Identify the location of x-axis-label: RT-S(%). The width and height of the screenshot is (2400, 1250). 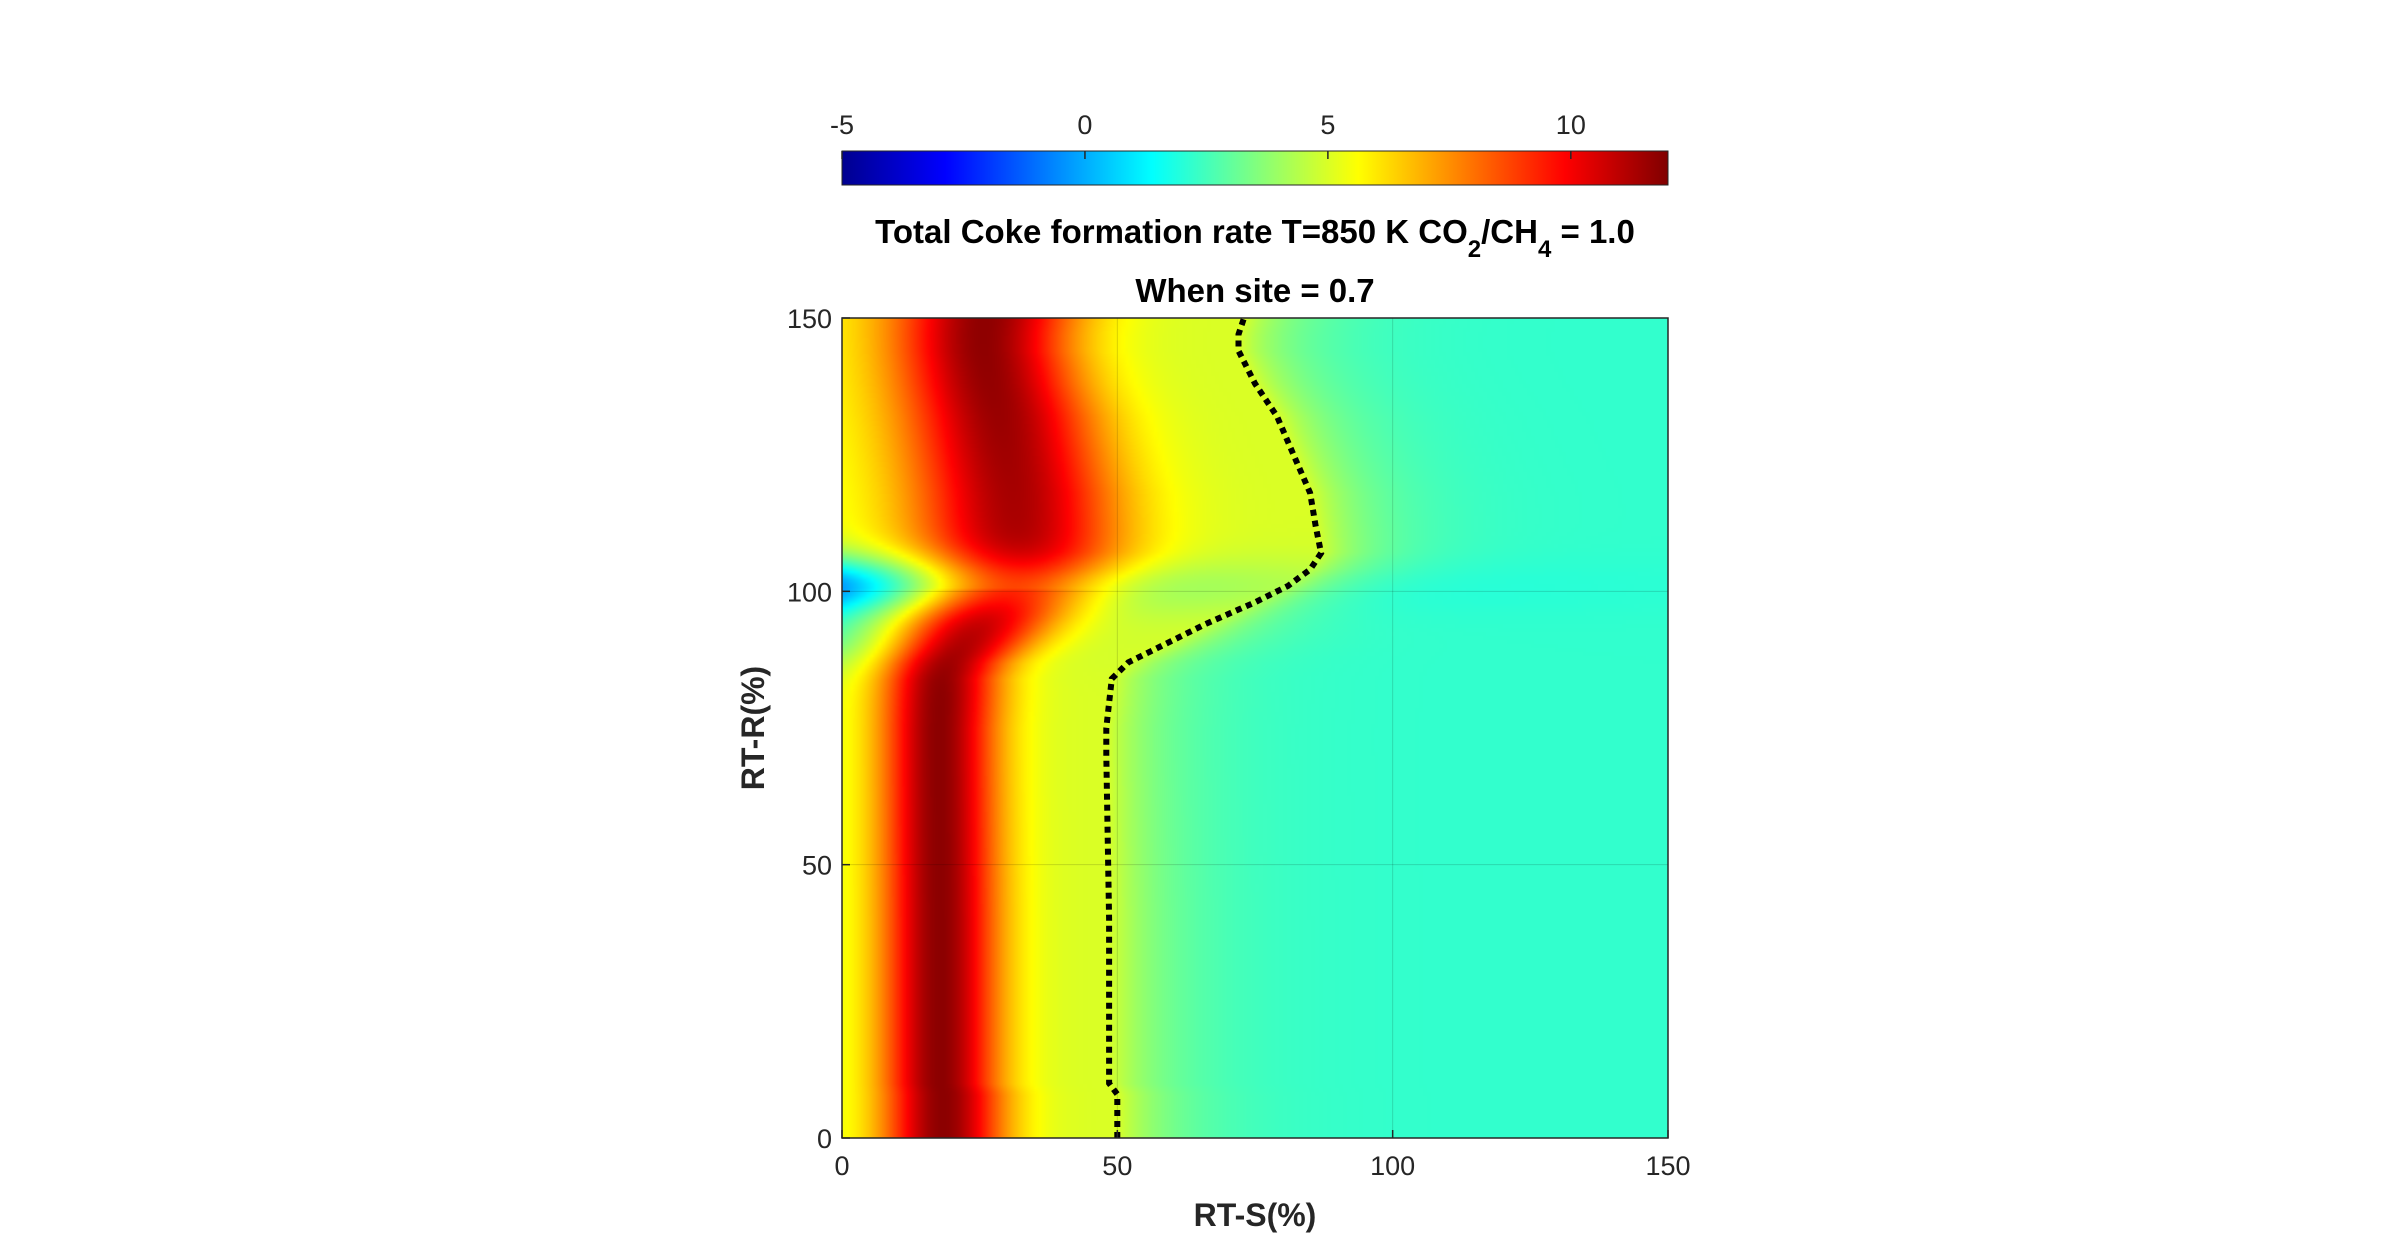
(1255, 1215).